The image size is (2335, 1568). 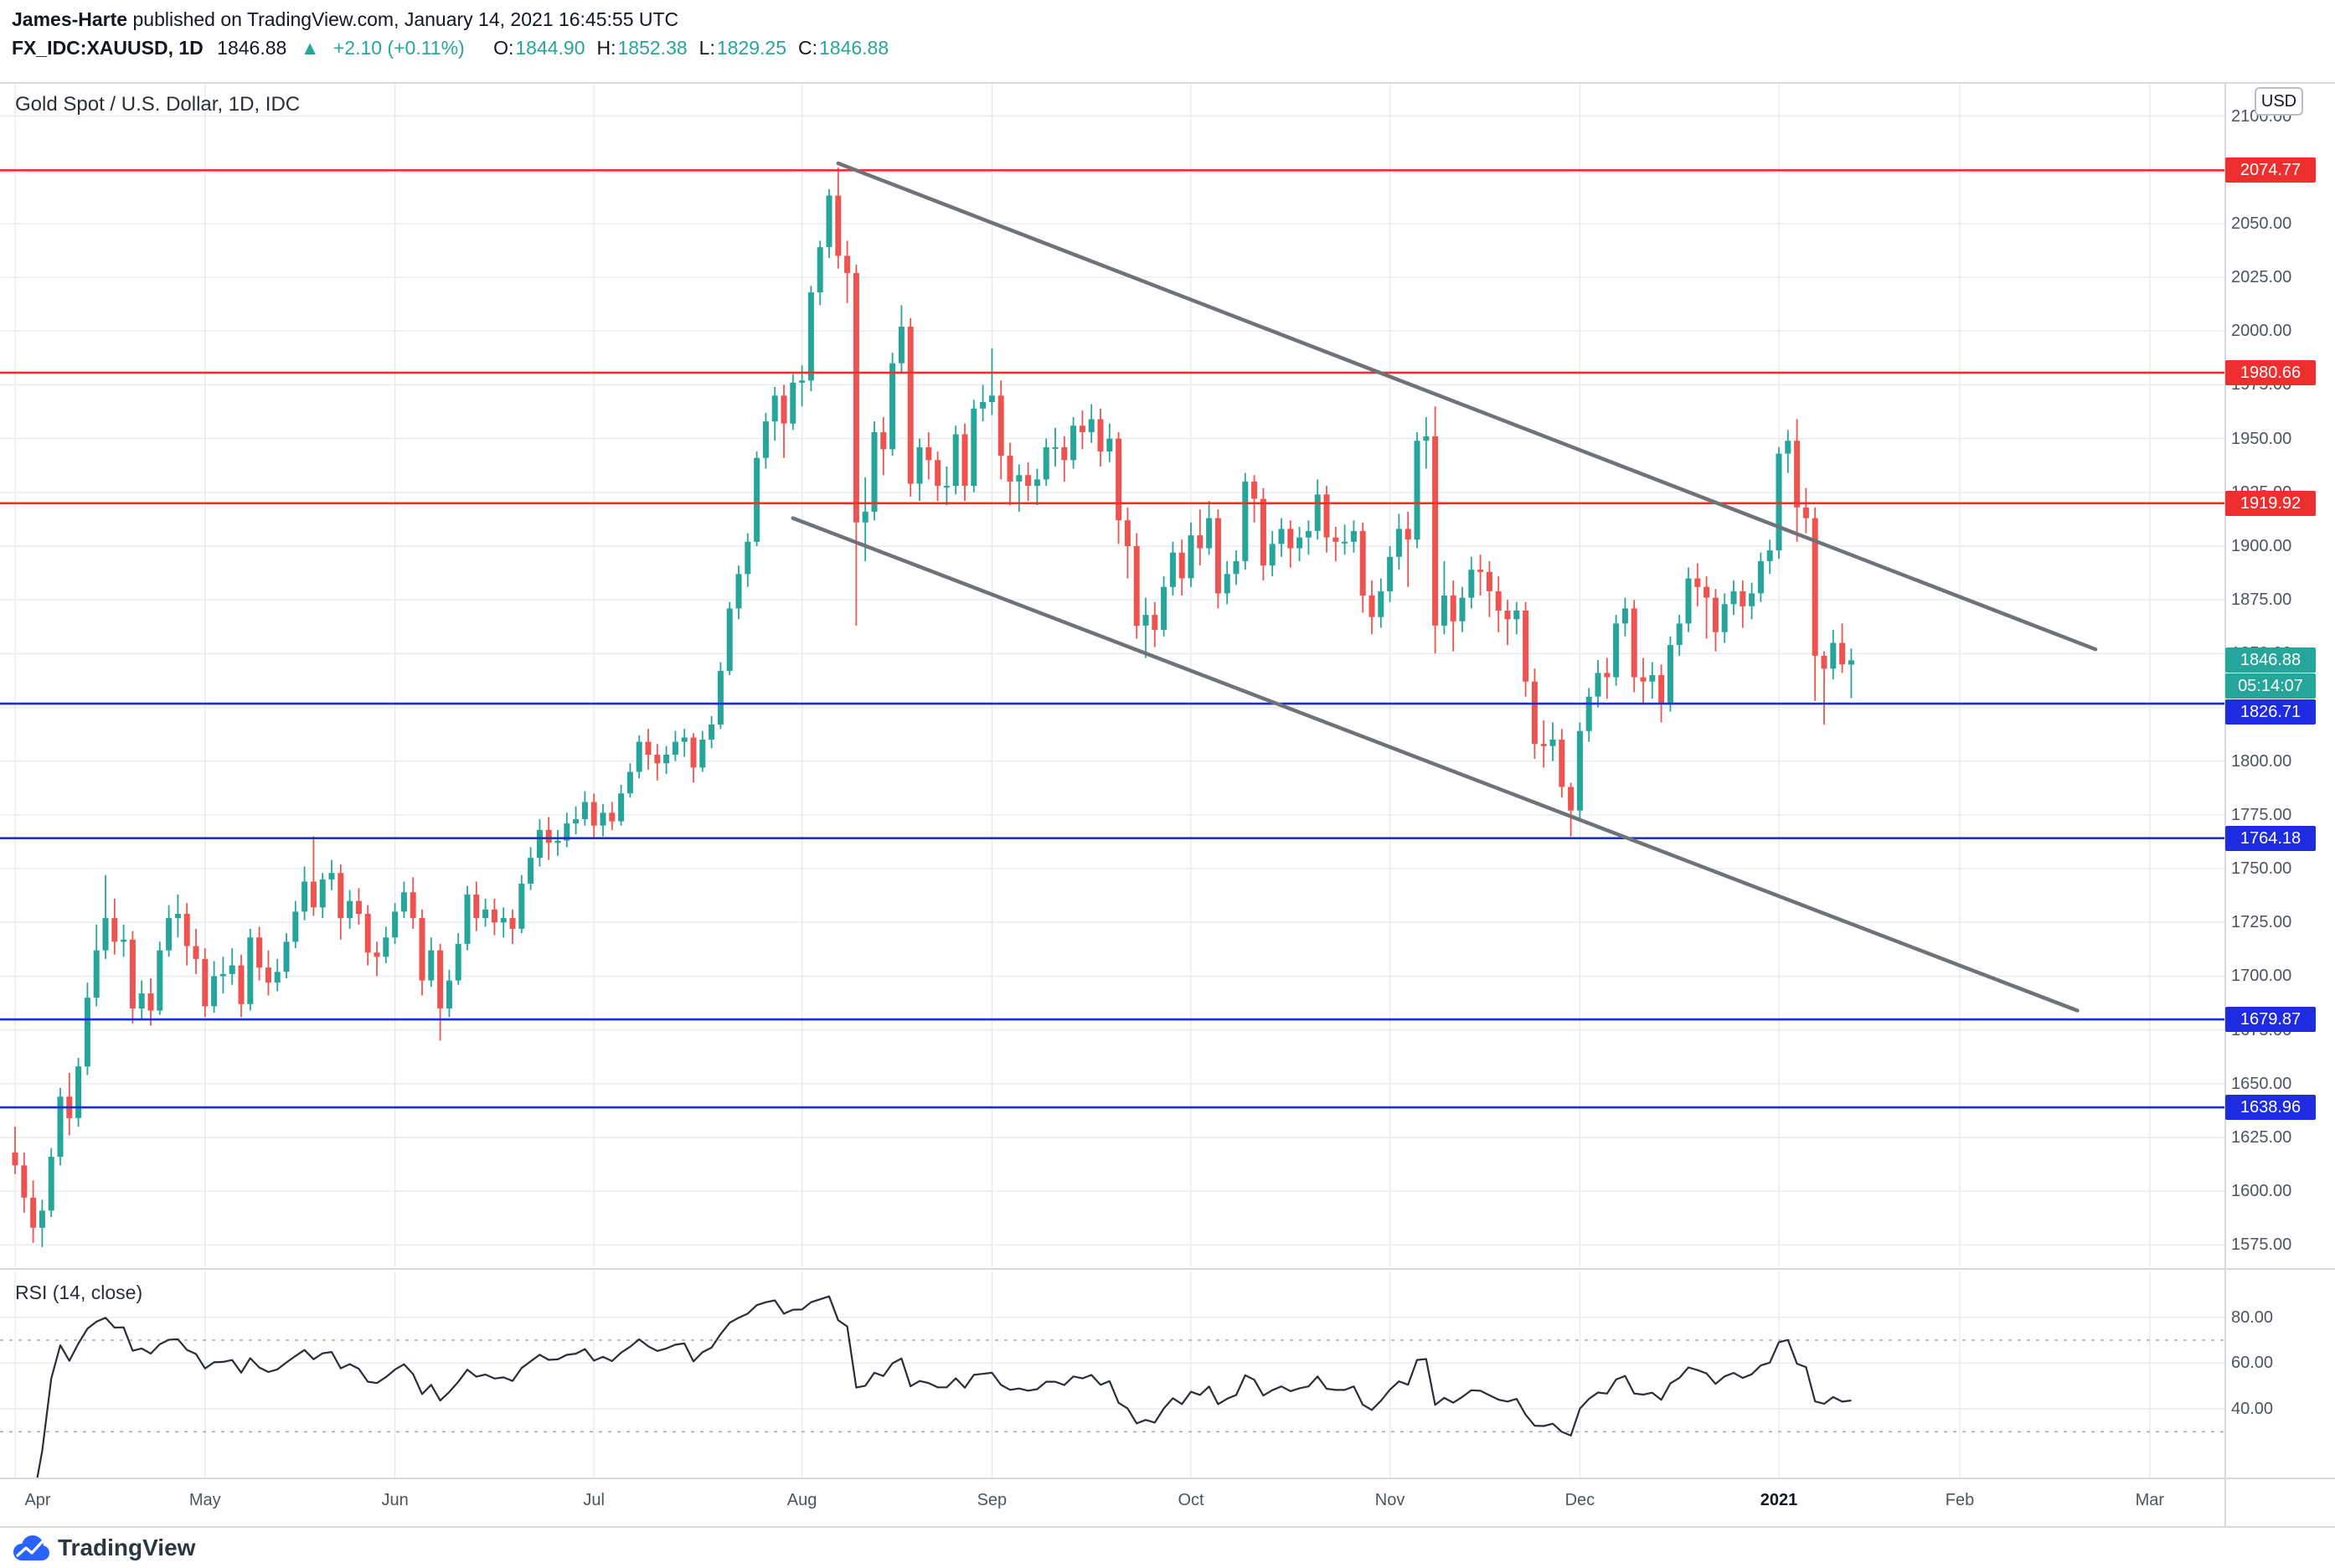 What do you see at coordinates (310, 48) in the screenshot?
I see `change-arrow-icon: ▲` at bounding box center [310, 48].